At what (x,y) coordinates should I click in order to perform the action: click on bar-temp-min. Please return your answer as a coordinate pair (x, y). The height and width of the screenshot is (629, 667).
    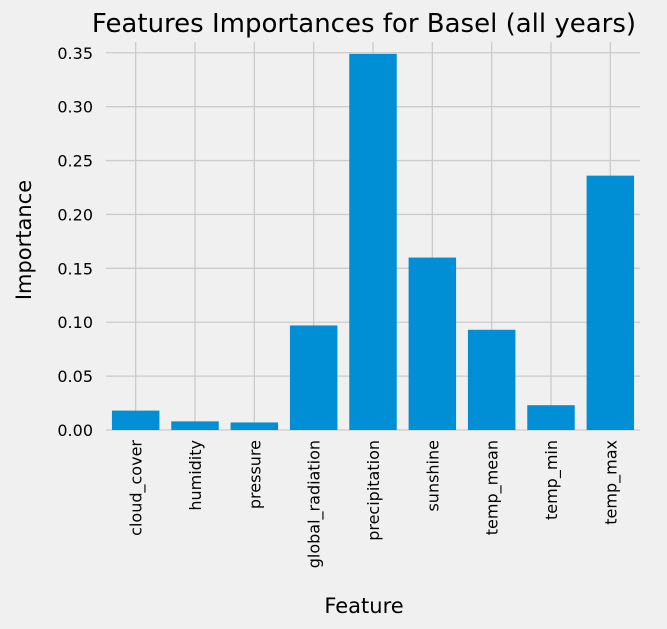
    Looking at the image, I should click on (551, 417).